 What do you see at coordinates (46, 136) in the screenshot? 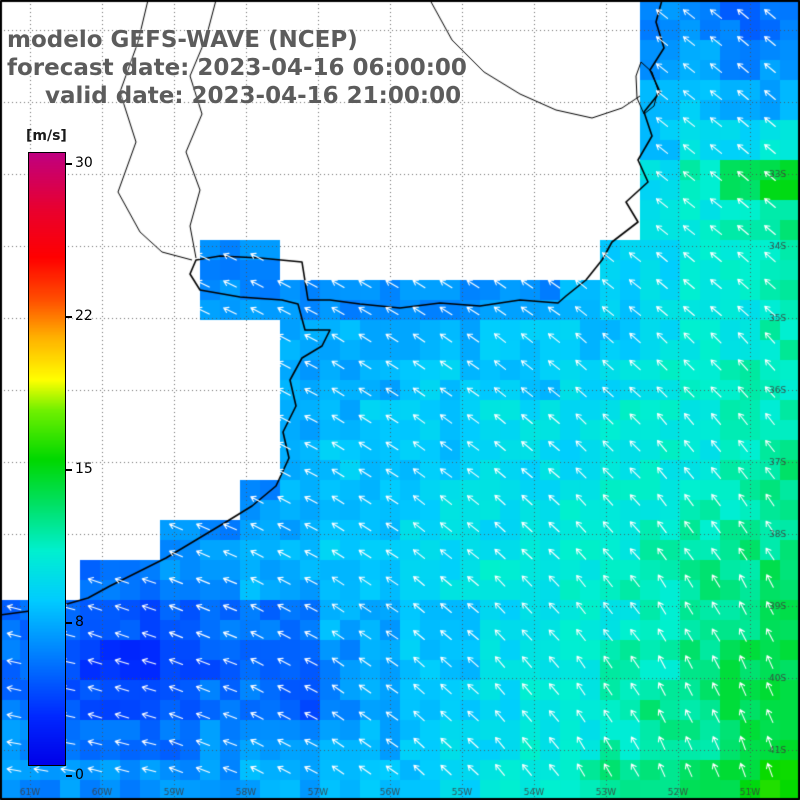
I see `colorbar-unit-label: [m/s]` at bounding box center [46, 136].